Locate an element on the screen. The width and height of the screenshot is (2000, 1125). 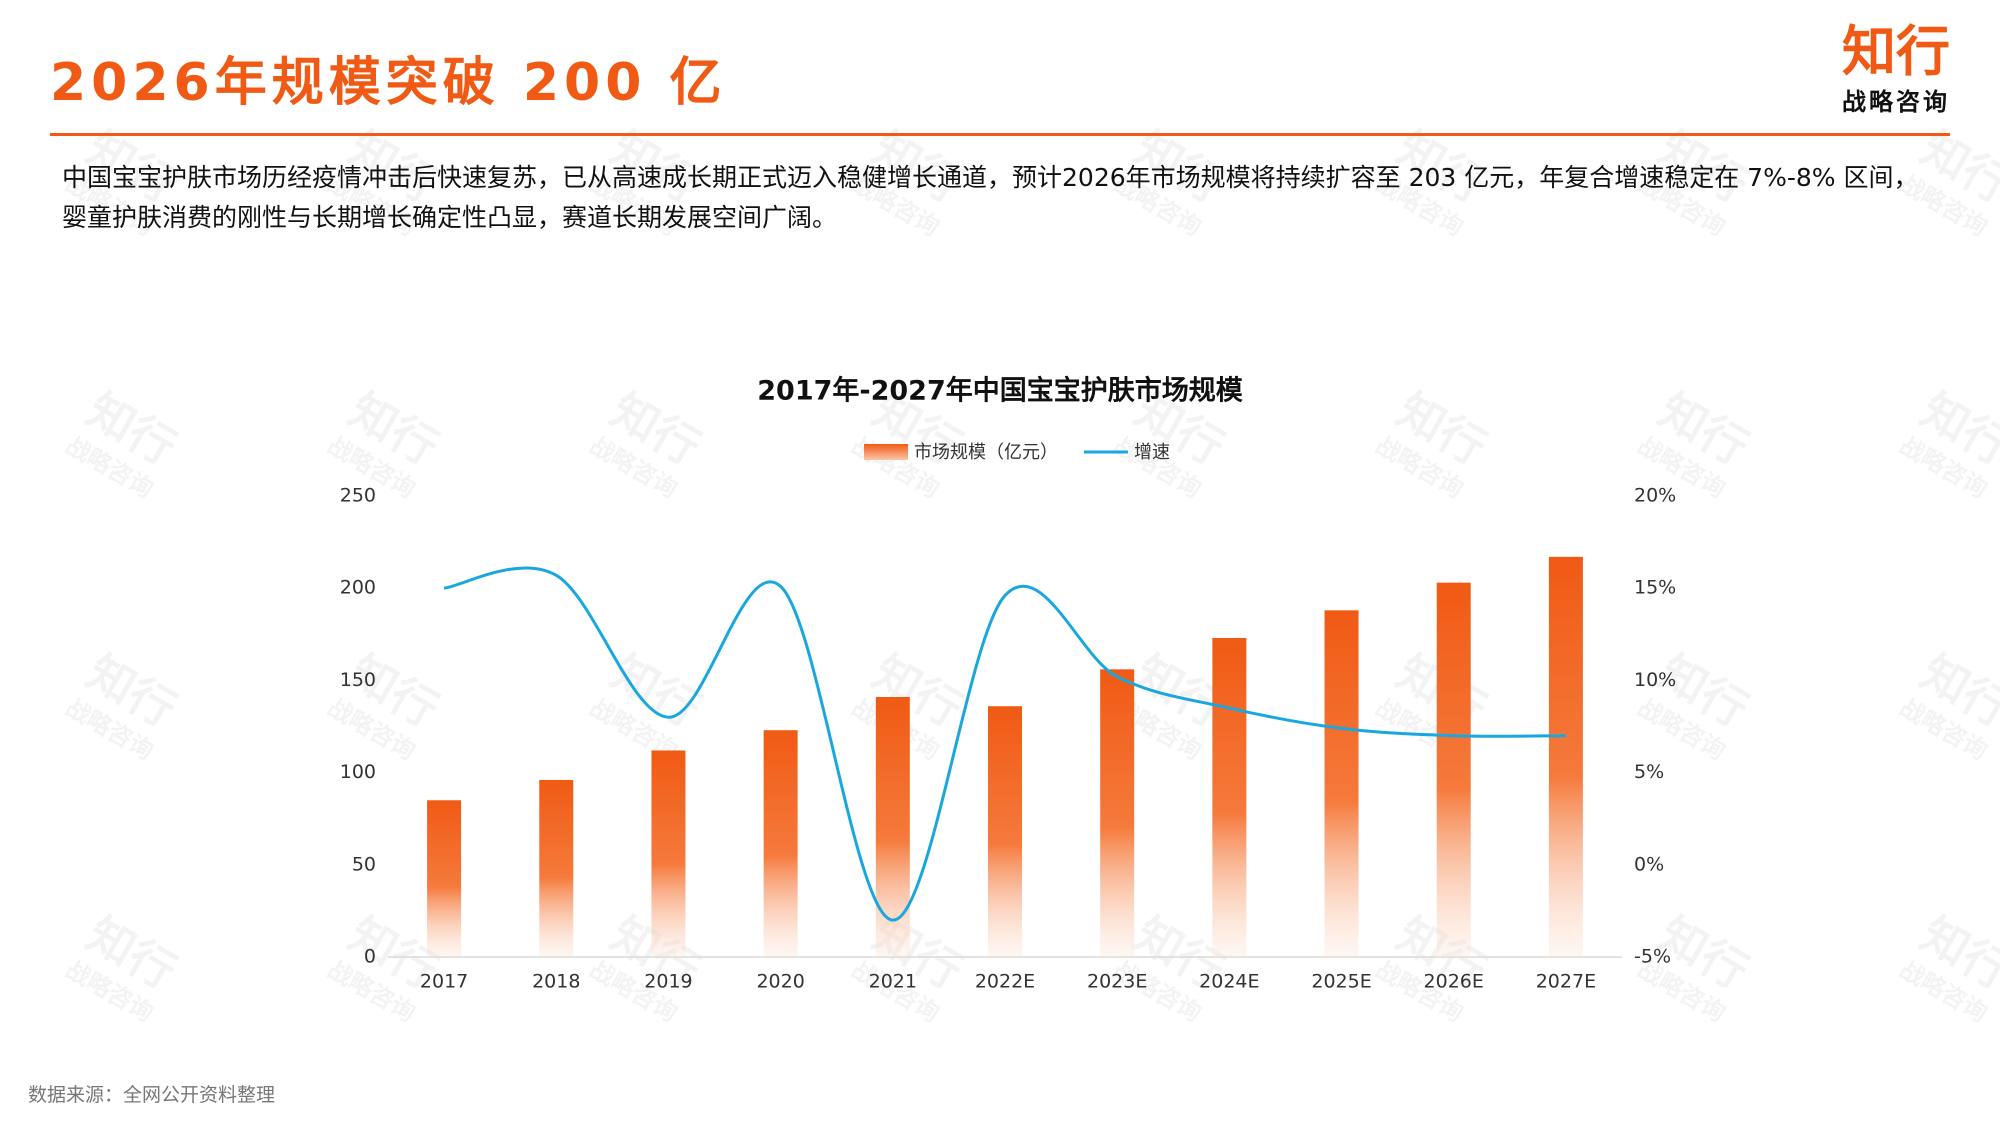
x-tick-label: 2021 is located at coordinates (893, 982).